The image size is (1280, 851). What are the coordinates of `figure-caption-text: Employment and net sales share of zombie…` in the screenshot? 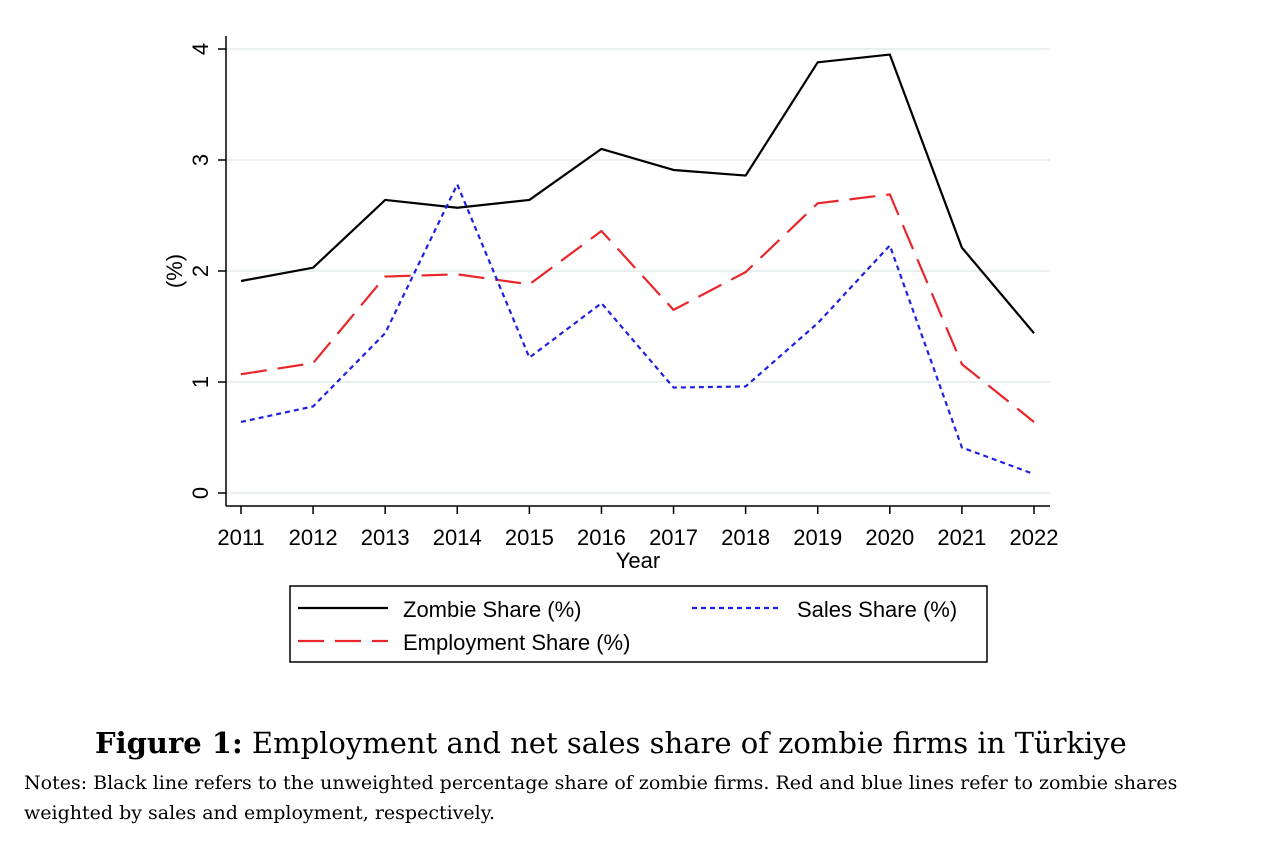 It's located at (684, 743).